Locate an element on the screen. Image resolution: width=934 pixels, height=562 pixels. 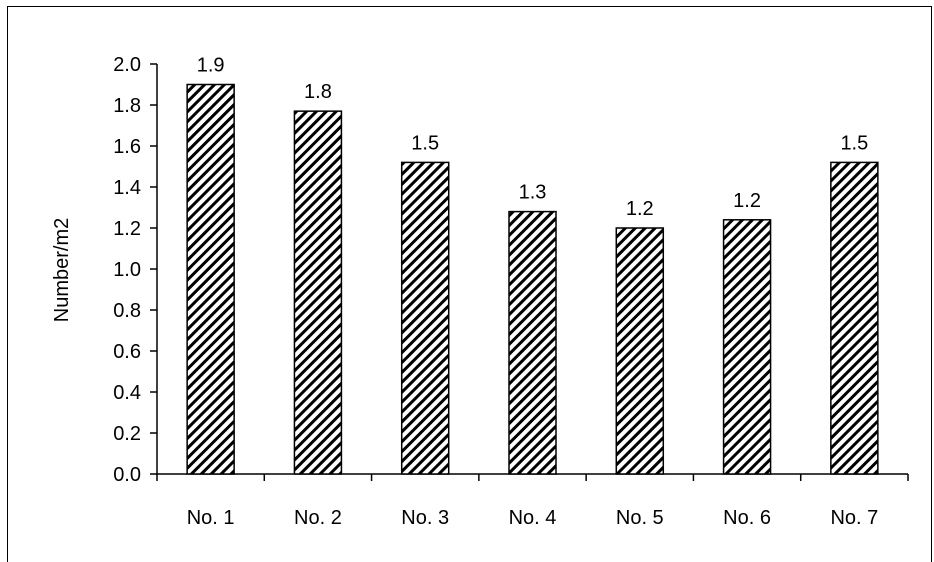
x-tick-label: No. 7 is located at coordinates (854, 518).